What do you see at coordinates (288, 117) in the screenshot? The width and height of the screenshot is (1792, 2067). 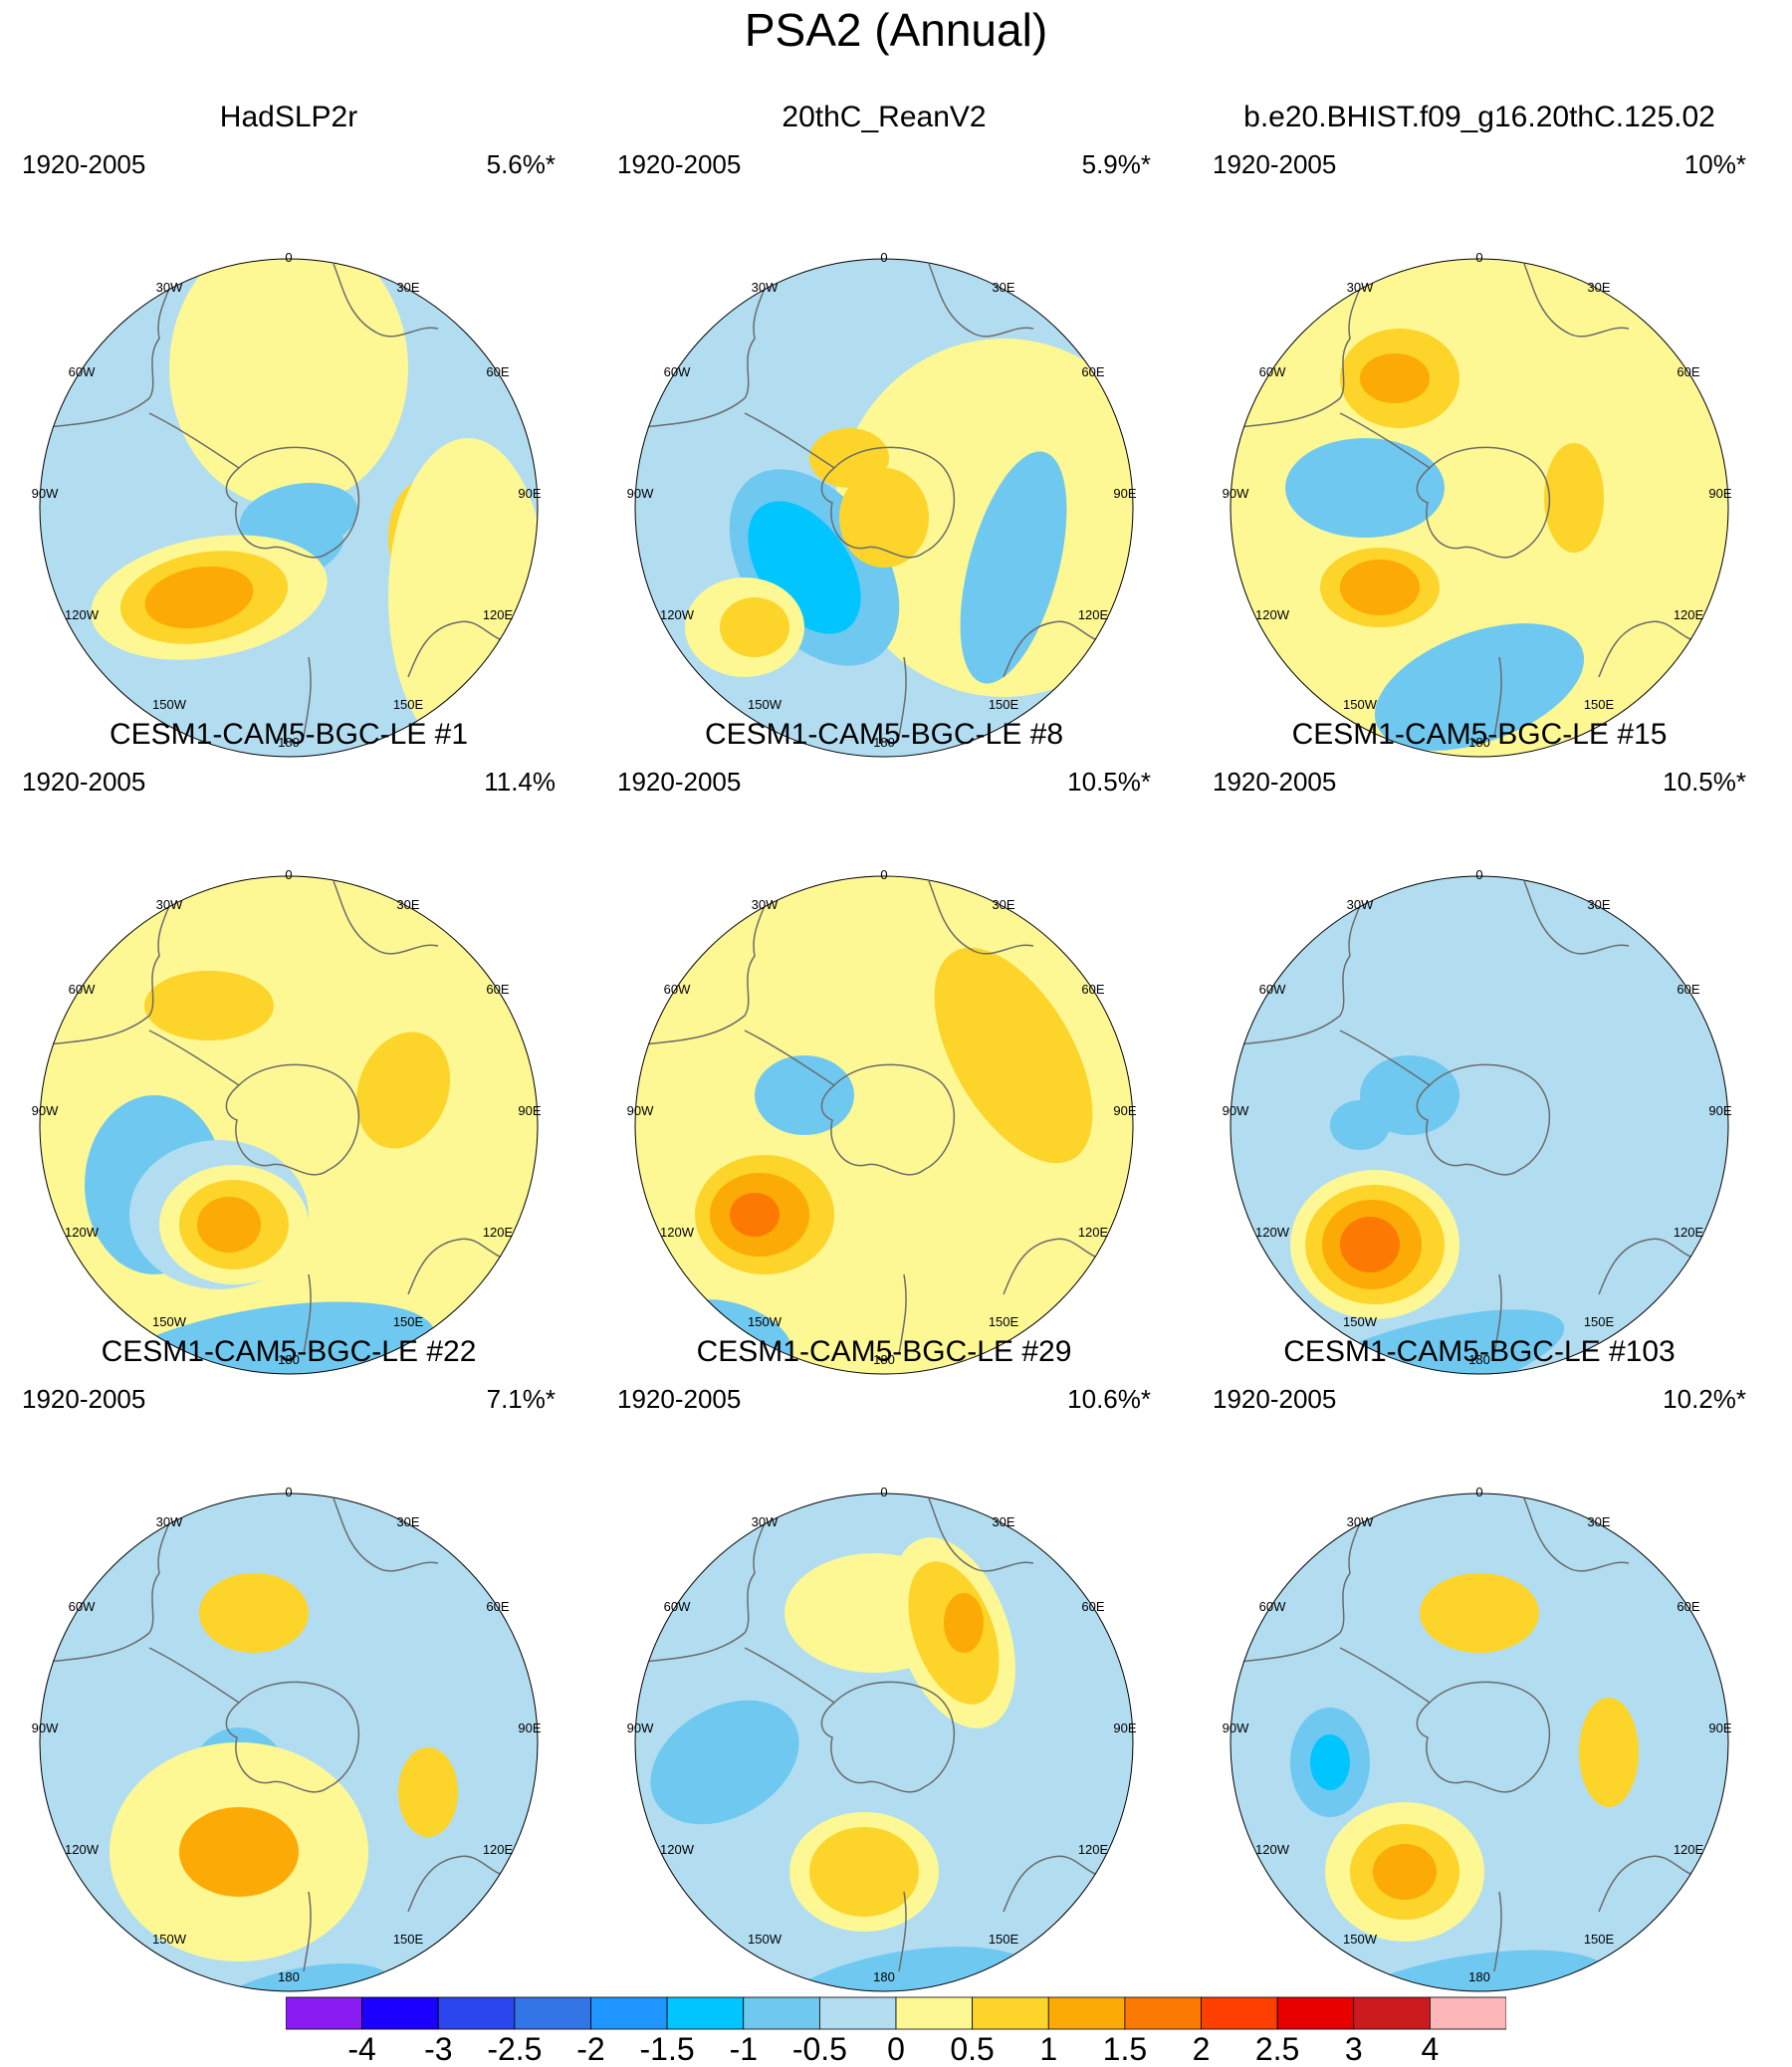 I see `panel-title: HadSLP2r` at bounding box center [288, 117].